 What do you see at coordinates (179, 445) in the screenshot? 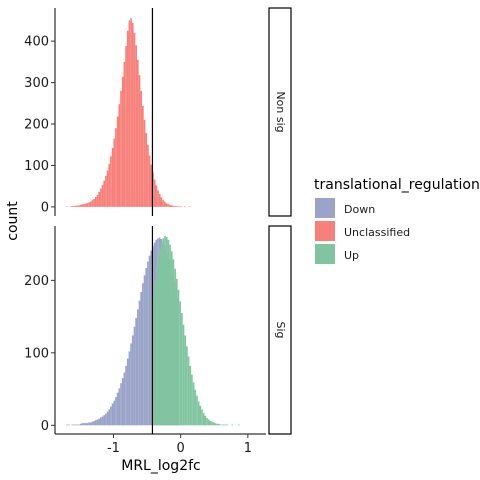
I see `x-ticks: -1 0 1` at bounding box center [179, 445].